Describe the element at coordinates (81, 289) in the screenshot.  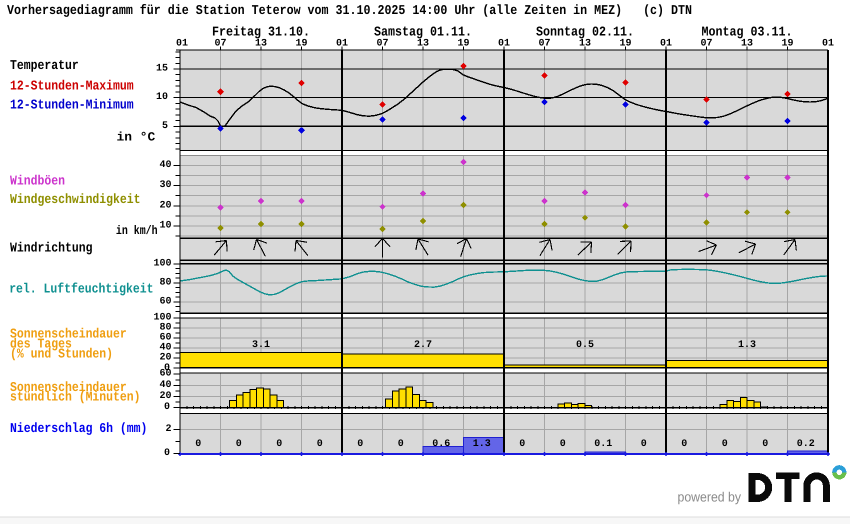
I see `svg-text: rel. Luftfeuchtigkeit` at that location.